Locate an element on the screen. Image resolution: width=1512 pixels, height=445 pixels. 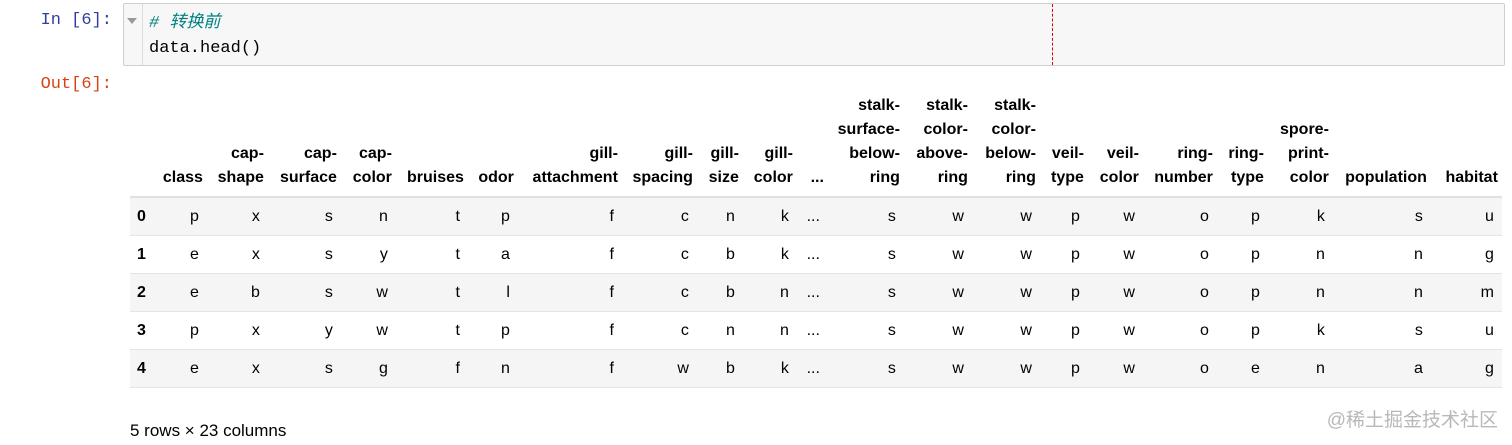
column-header: class is located at coordinates (180, 146).